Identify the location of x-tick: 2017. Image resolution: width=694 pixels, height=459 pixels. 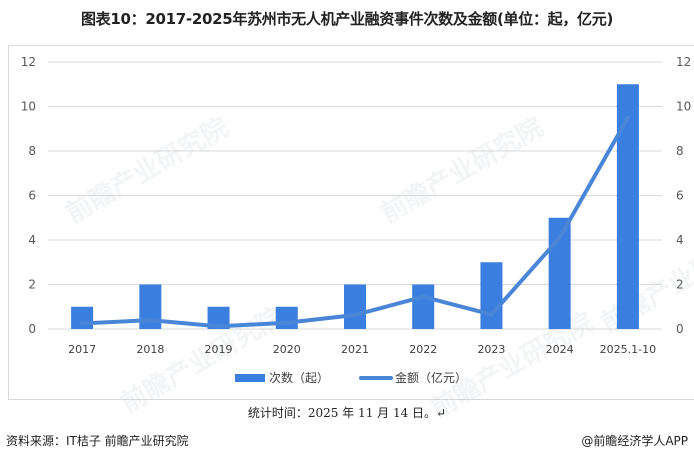
(82, 349).